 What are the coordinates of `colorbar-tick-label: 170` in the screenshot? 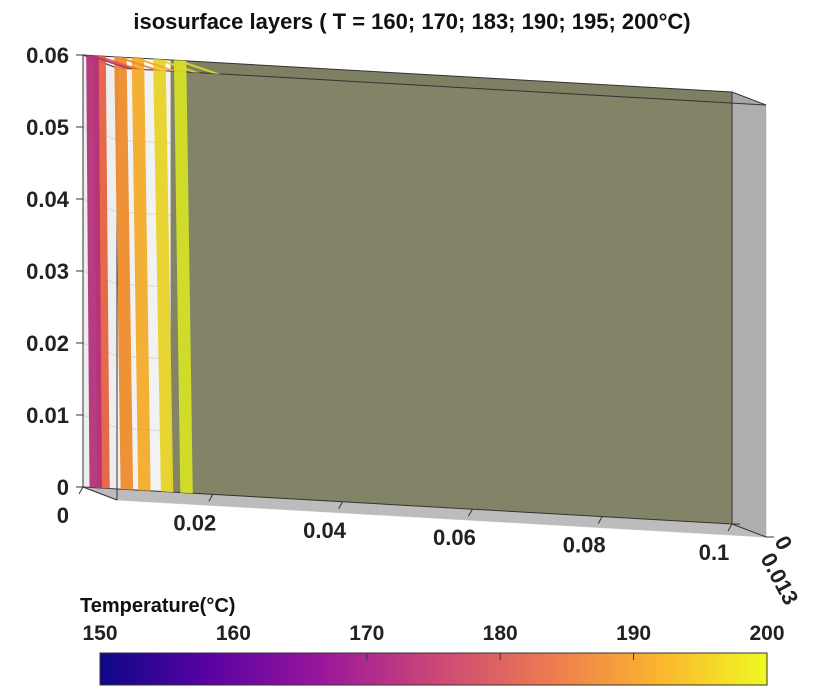 It's located at (366, 633).